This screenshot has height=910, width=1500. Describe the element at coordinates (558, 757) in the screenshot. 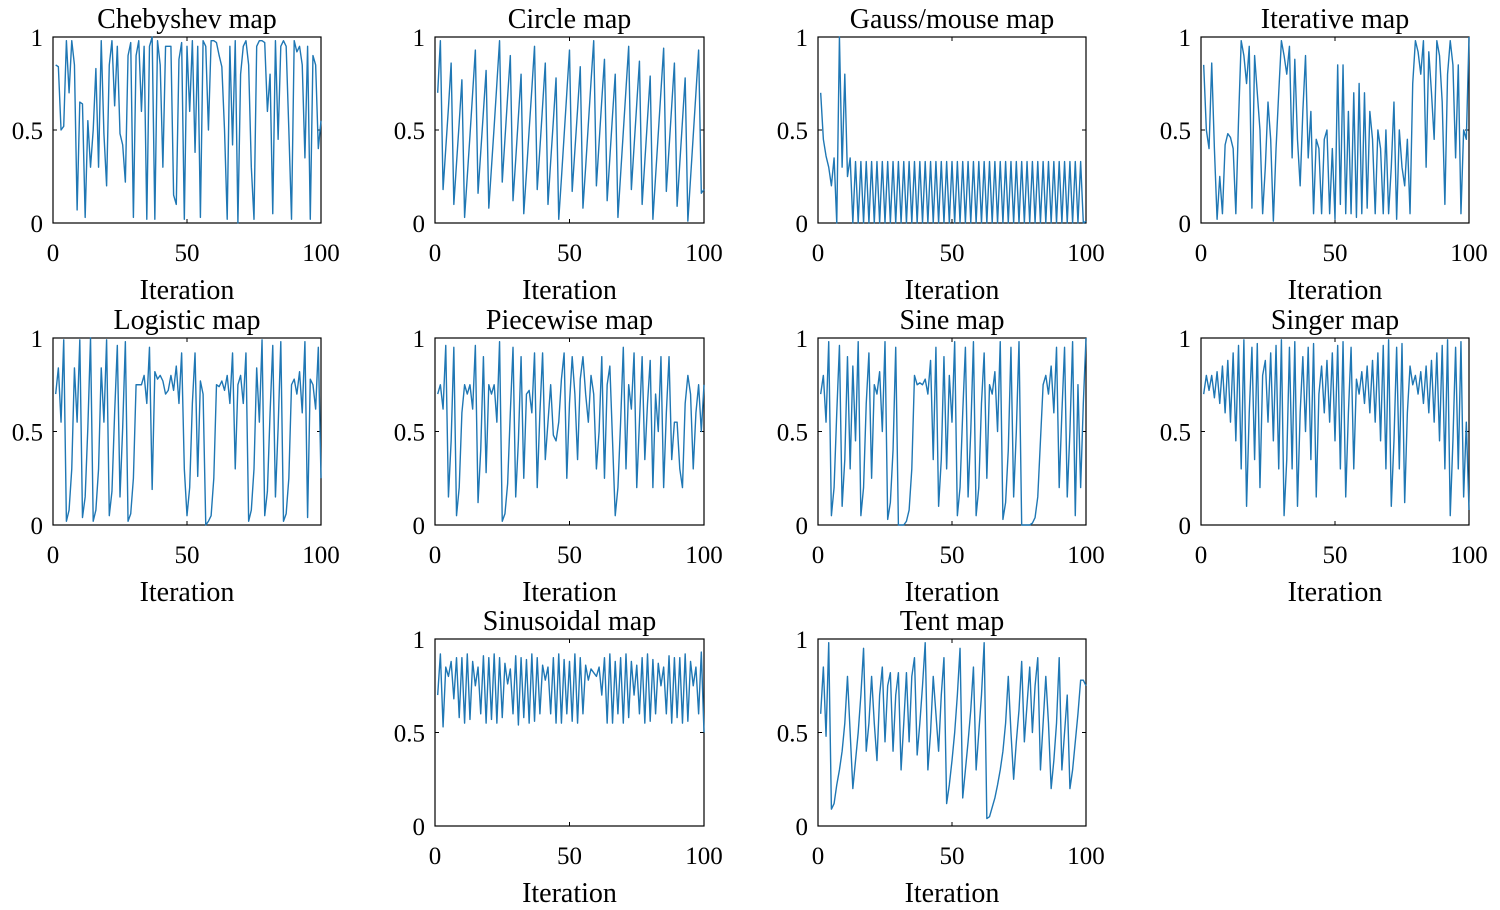

I see `chart-panel-9: 0 50 100 0 0.5 1 Sinusoidal map Iteration` at that location.